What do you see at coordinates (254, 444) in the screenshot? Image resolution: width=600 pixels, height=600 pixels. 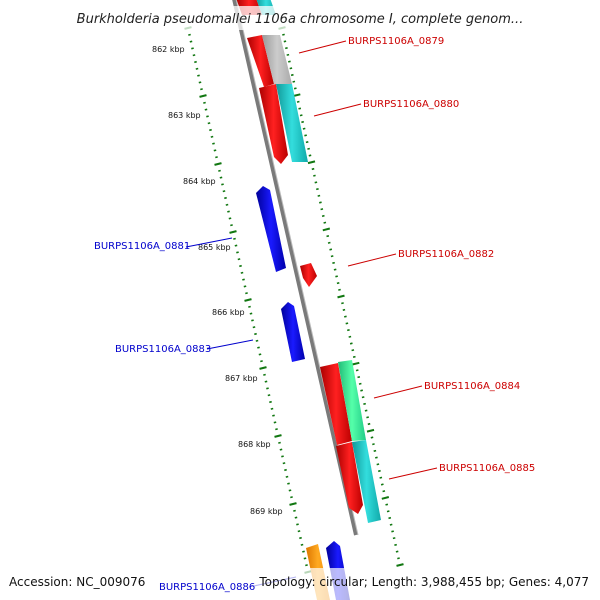 I see `tick-label: 868 kbp` at bounding box center [254, 444].